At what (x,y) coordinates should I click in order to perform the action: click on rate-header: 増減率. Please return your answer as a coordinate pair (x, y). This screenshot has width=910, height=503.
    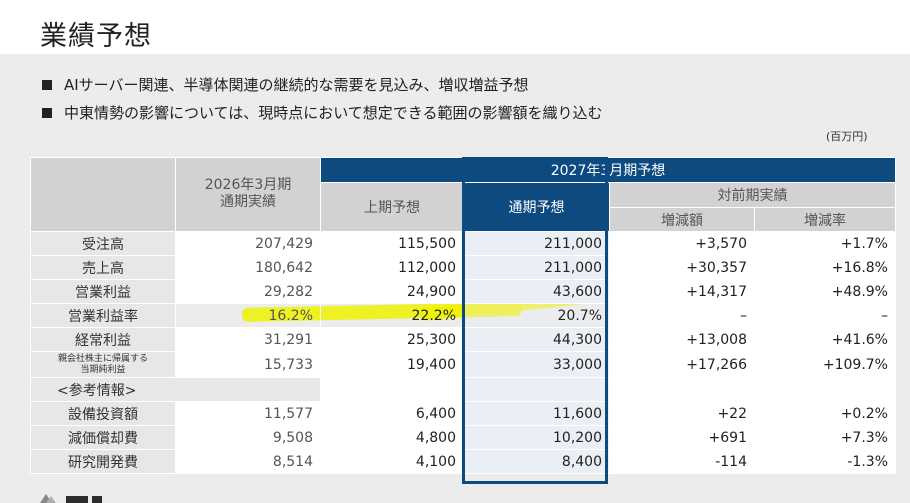
    Looking at the image, I should click on (825, 219).